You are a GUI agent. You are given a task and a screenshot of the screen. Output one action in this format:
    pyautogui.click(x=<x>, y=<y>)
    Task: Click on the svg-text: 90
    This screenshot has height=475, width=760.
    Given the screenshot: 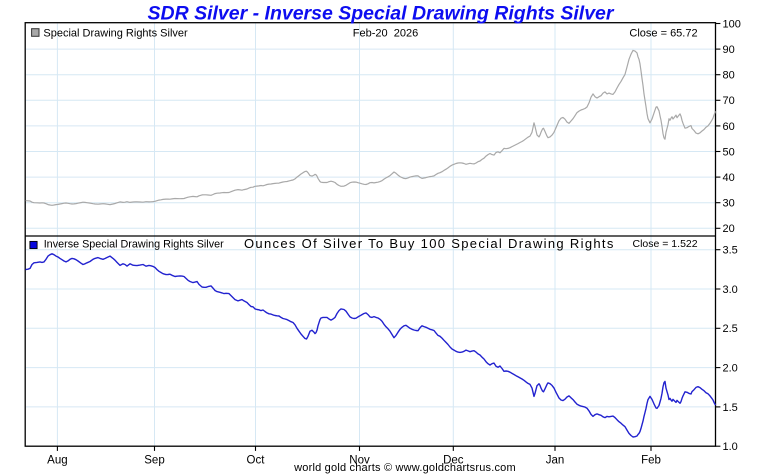 What is the action you would take?
    pyautogui.click(x=729, y=50)
    